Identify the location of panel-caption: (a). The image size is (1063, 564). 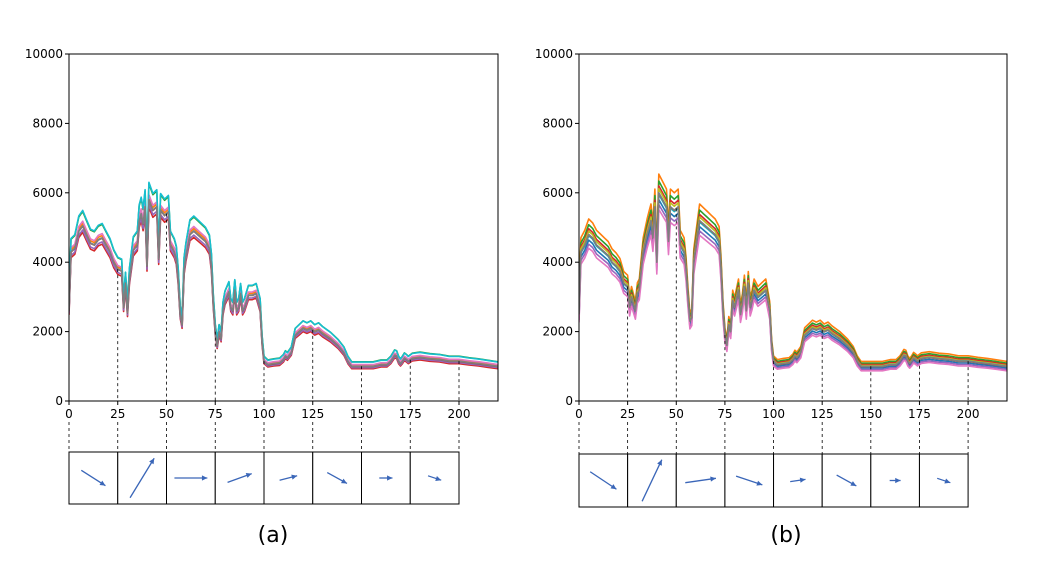
(273, 535).